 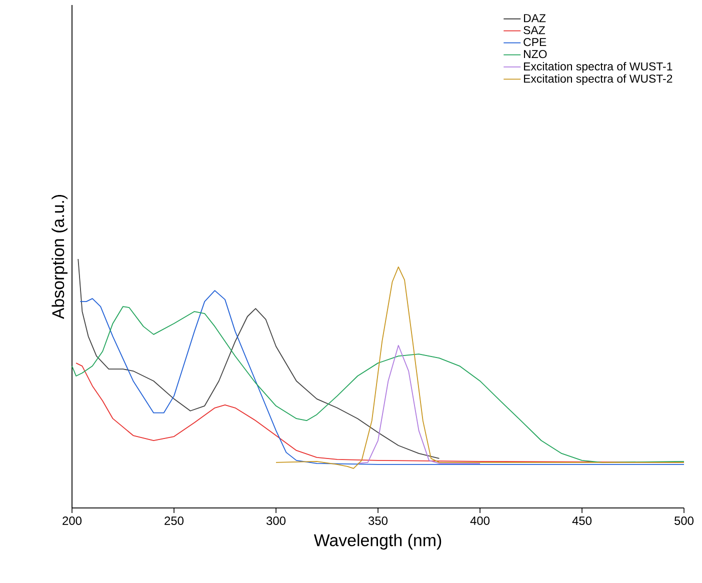 I want to click on legend-label: DAZ, so click(x=535, y=18).